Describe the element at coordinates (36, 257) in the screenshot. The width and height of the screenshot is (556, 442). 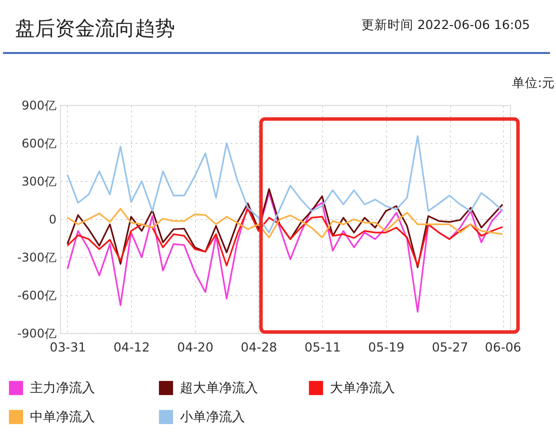
I see `y-tick-label: -300亿` at that location.